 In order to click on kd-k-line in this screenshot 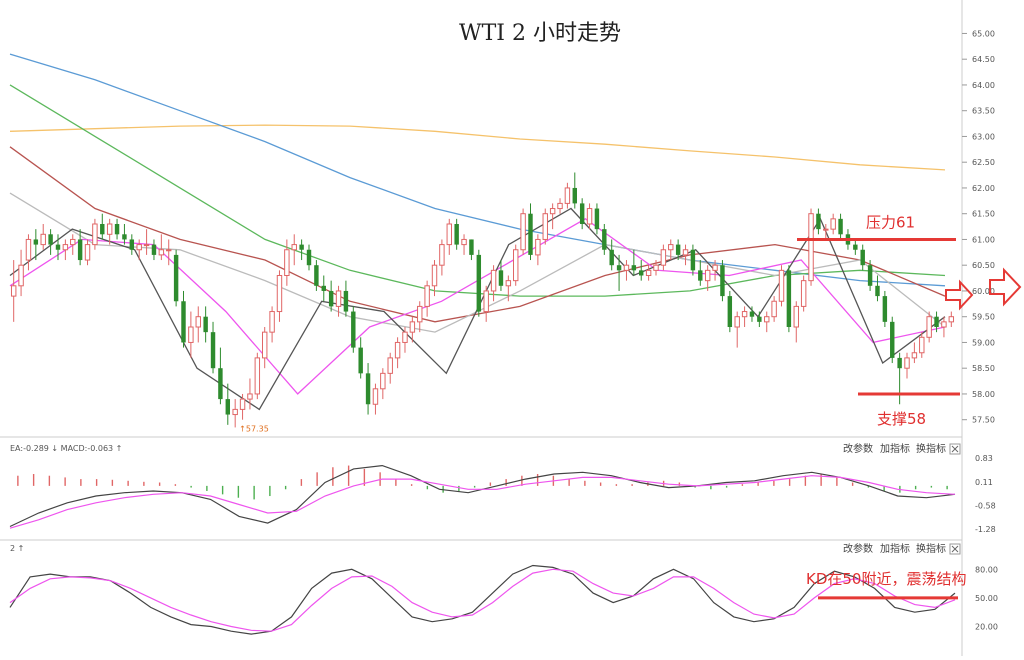, I will do `click(482, 599)`.